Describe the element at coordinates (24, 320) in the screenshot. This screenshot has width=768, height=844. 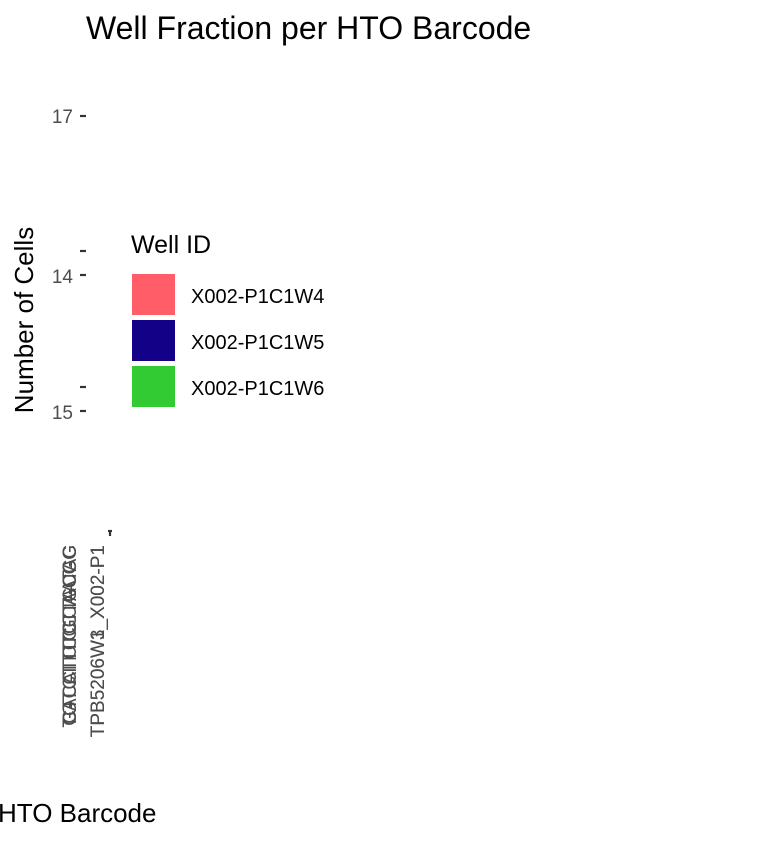
I see `y-axis-title: Number of Cells` at that location.